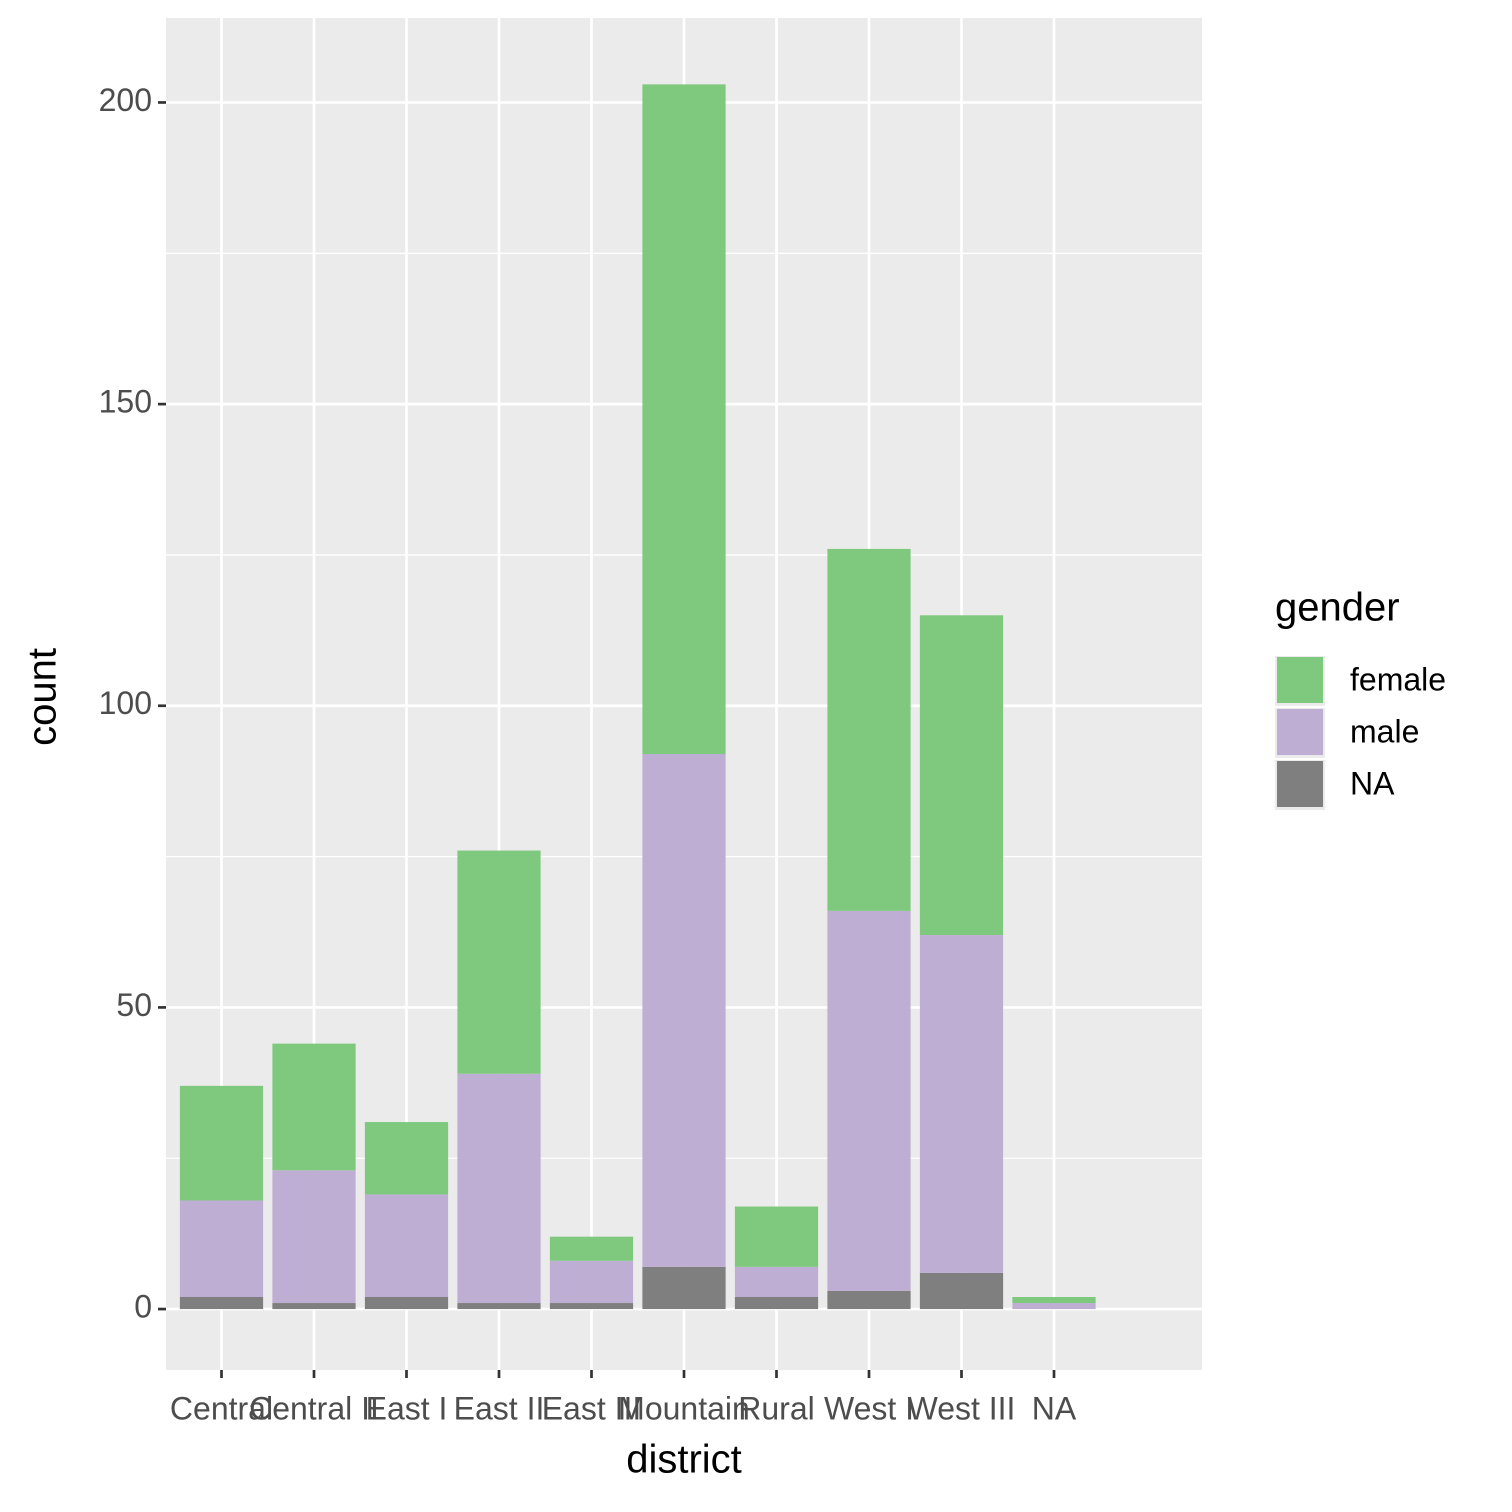  I want to click on y-tick-label: 50, so click(134, 1005).